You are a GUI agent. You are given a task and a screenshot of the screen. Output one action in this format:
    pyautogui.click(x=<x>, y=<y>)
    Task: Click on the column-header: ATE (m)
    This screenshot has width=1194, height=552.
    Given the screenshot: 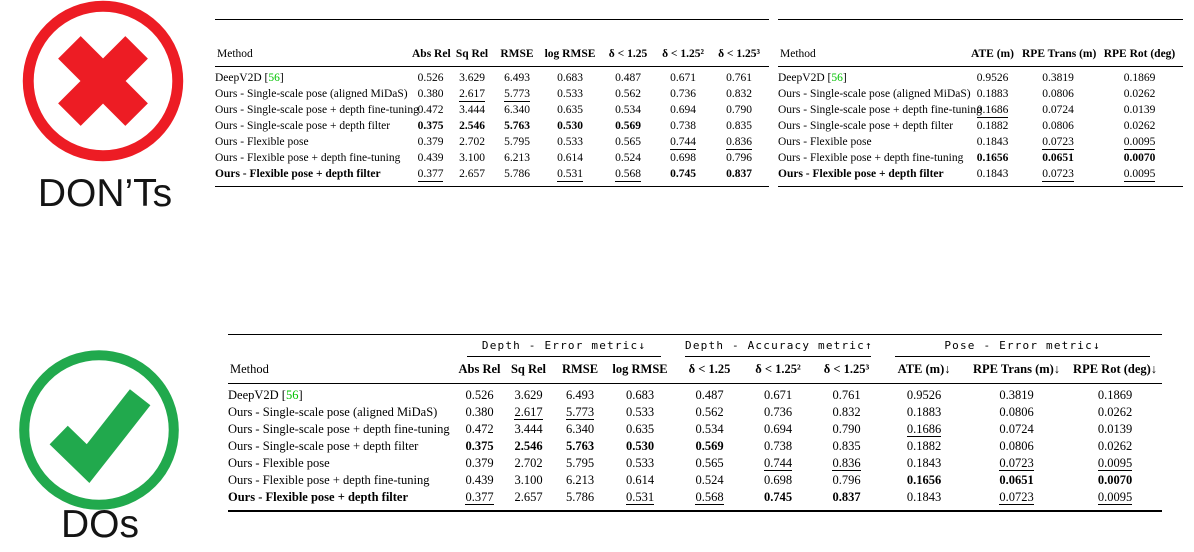 What is the action you would take?
    pyautogui.click(x=992, y=43)
    